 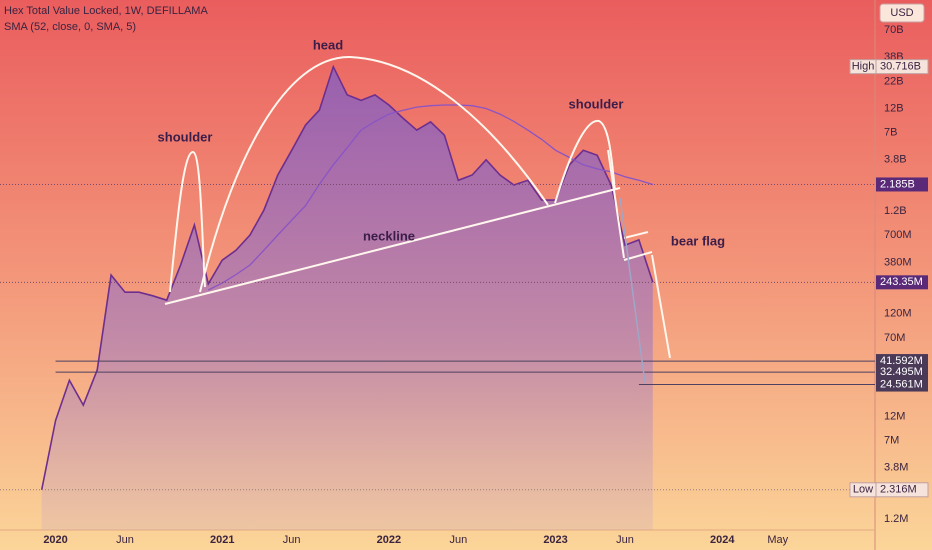 What do you see at coordinates (698, 240) in the screenshot?
I see `annotation: bear flag` at bounding box center [698, 240].